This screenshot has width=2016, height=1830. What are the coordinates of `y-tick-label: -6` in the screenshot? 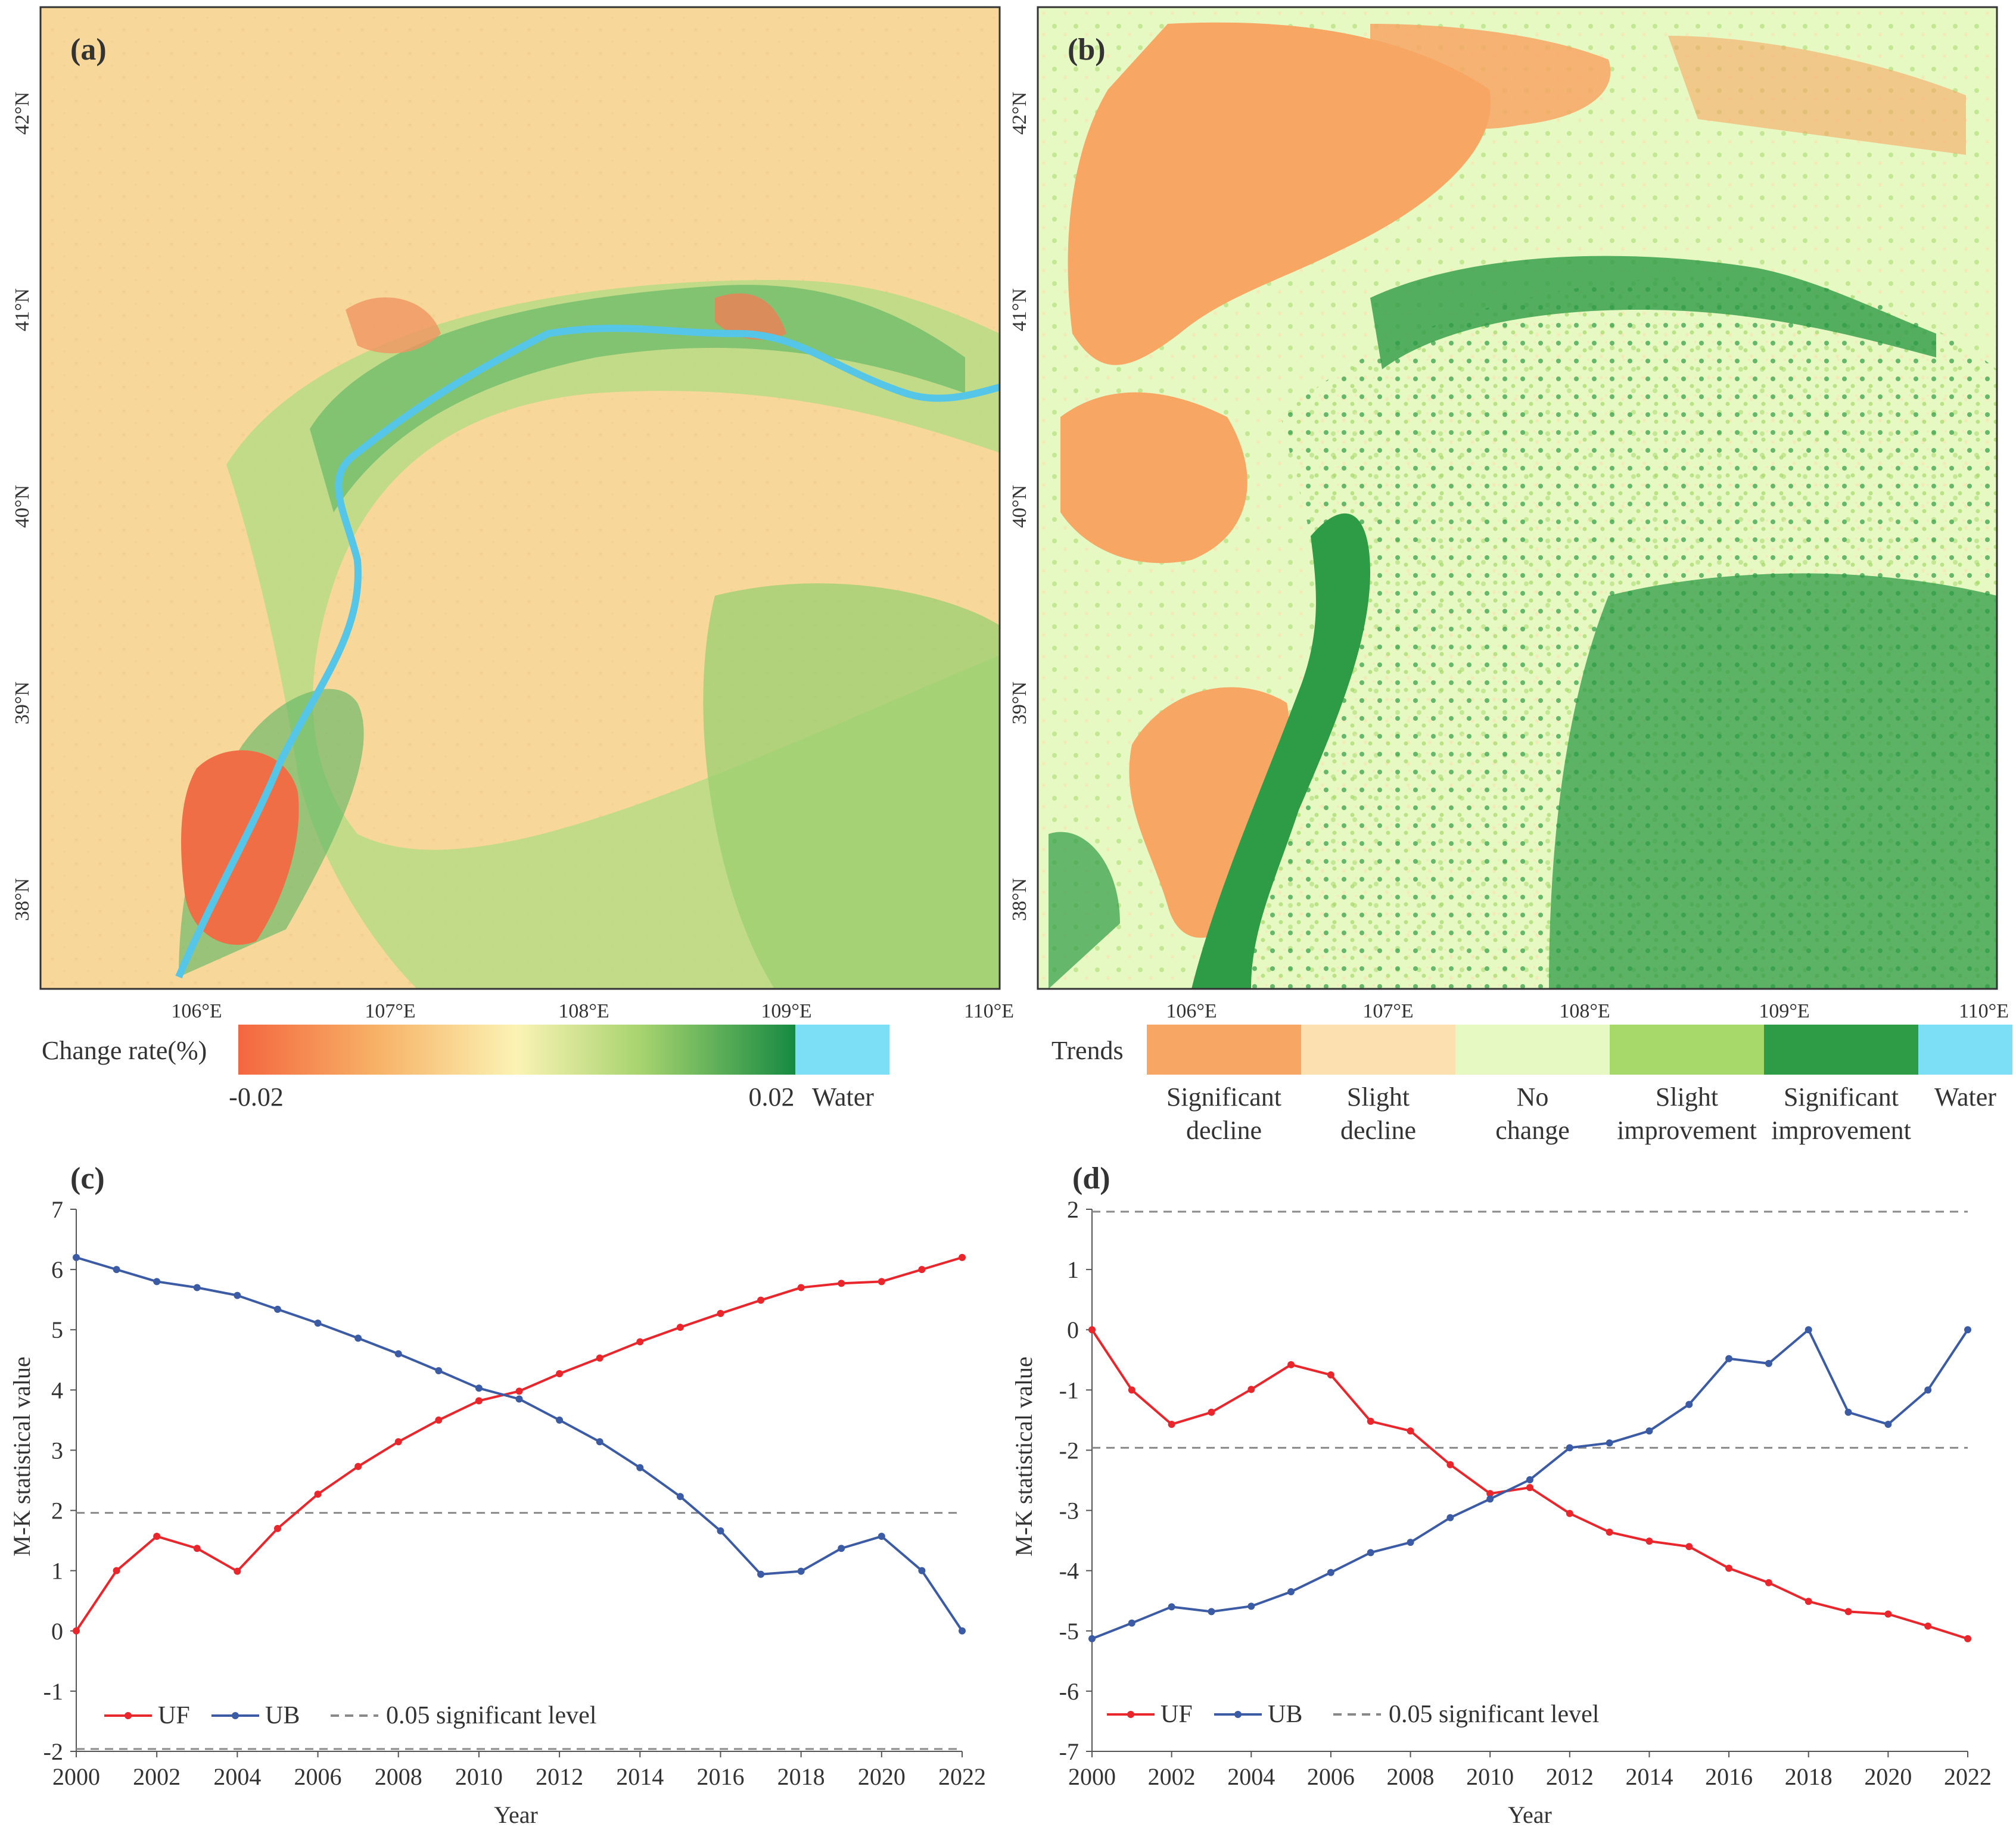 It's located at (1069, 1691).